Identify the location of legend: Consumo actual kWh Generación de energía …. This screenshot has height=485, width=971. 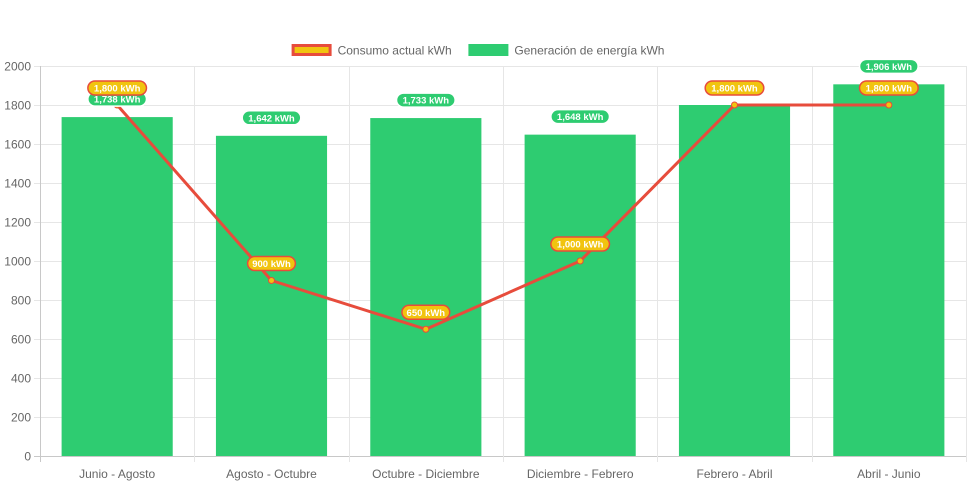
(477, 51).